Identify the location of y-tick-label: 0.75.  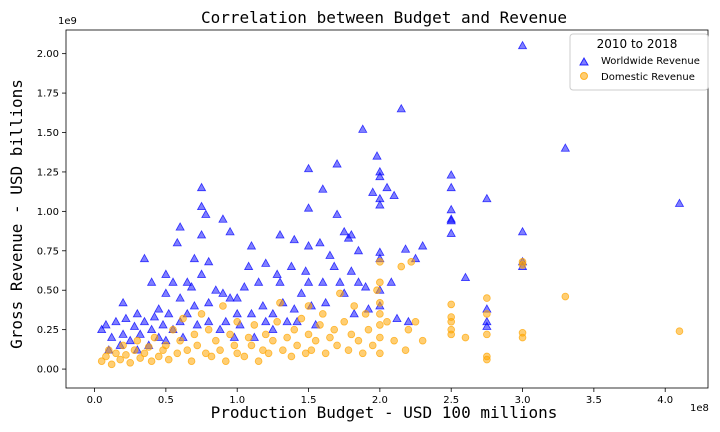
(48, 251).